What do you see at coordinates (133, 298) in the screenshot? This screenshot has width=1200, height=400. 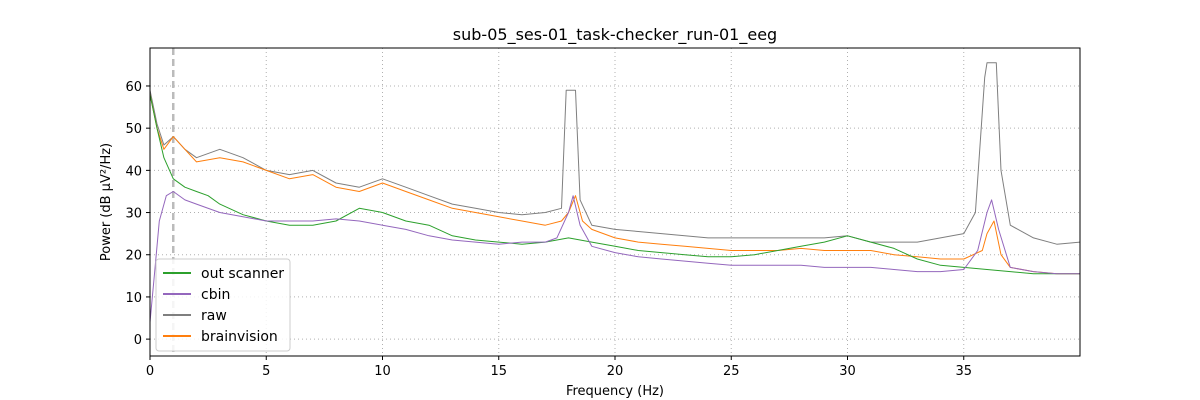 I see `y-tick-label: 10` at bounding box center [133, 298].